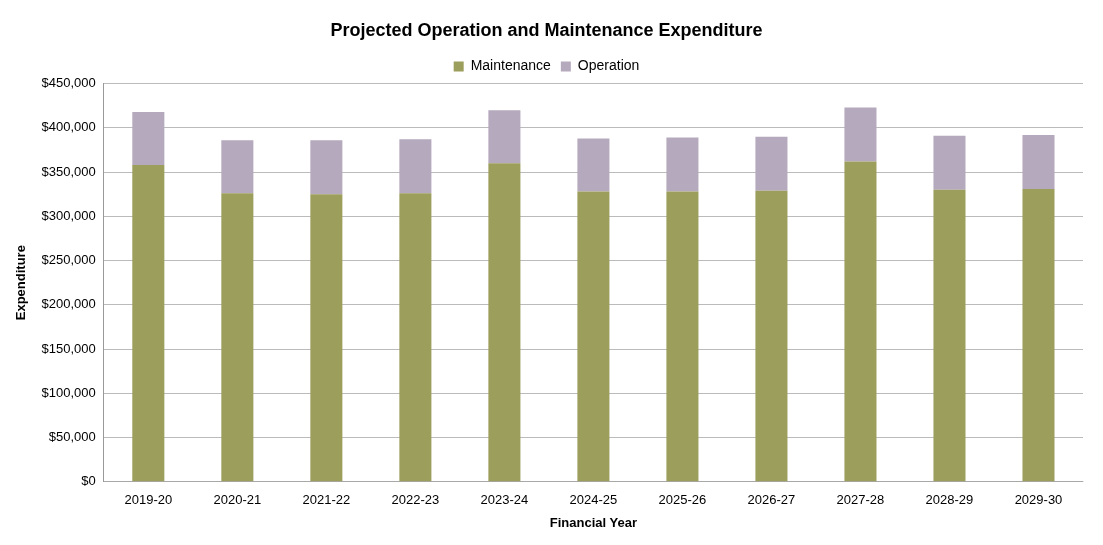  I want to click on y-tick-label: $150,000, so click(68, 348).